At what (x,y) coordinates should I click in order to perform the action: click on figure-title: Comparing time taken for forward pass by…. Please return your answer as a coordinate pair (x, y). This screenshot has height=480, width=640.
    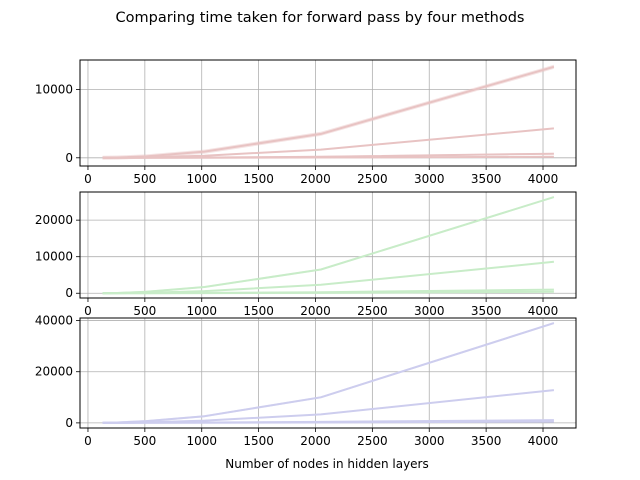
    Looking at the image, I should click on (320, 18).